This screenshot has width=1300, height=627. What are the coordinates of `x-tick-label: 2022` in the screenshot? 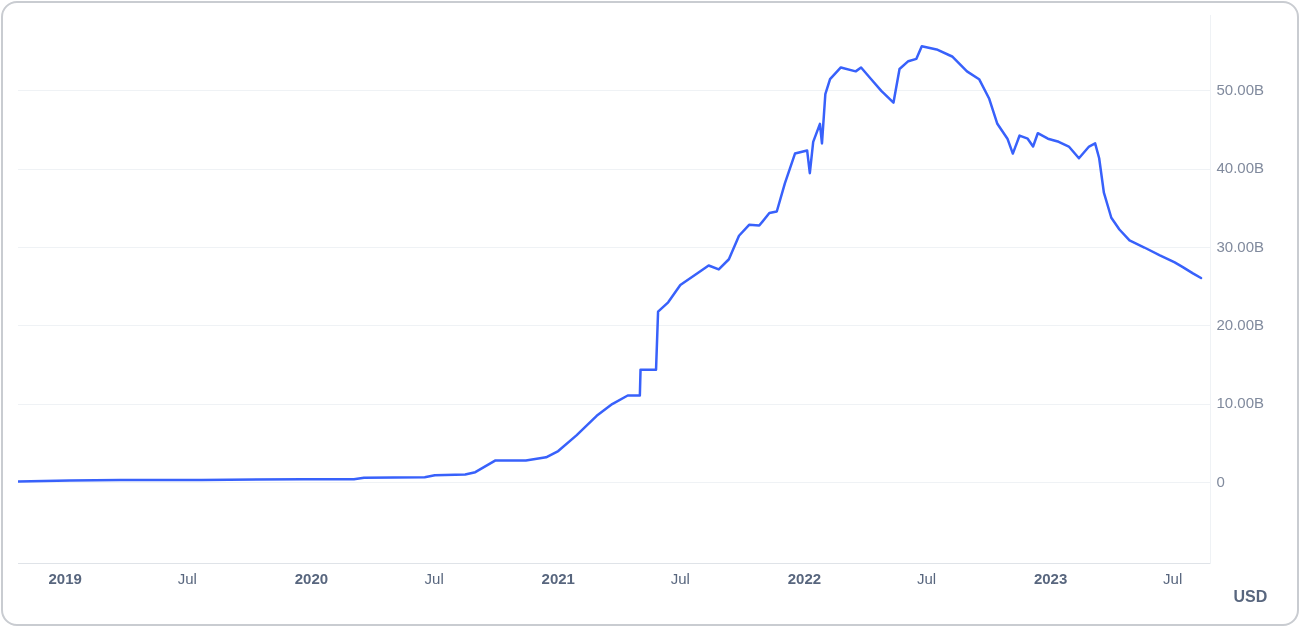 It's located at (804, 579).